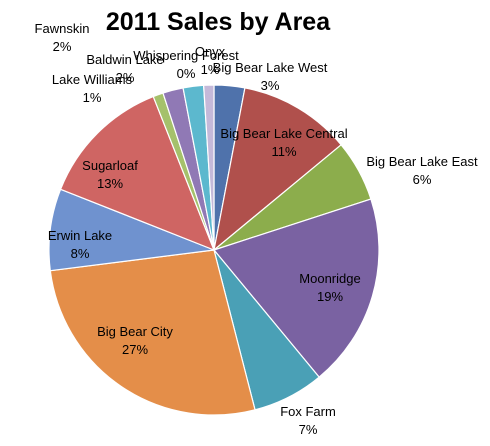 This screenshot has width=490, height=446. What do you see at coordinates (210, 60) in the screenshot?
I see `slice-label-onyx: Onyx 1%` at bounding box center [210, 60].